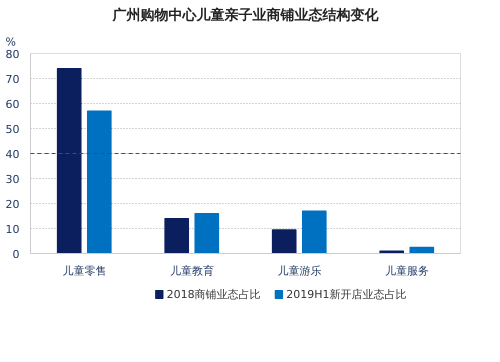 The image size is (500, 362). What do you see at coordinates (13, 104) in the screenshot?
I see `y-tick-label: 60` at bounding box center [13, 104].